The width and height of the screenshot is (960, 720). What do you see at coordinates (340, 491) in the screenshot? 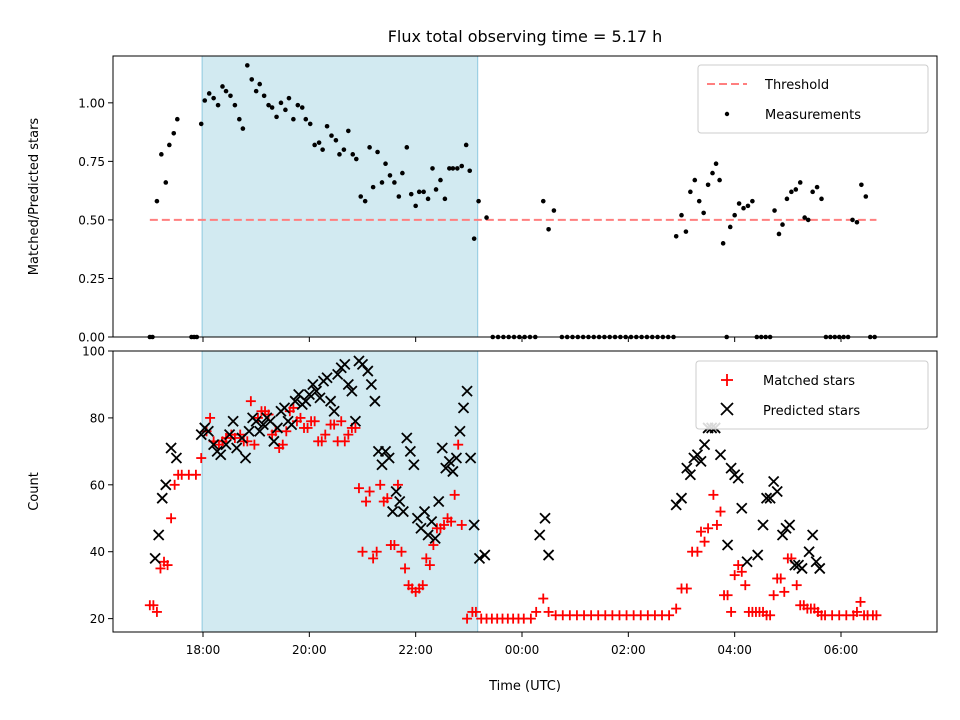
I see `observing-interval-shade-bottom` at bounding box center [340, 491].